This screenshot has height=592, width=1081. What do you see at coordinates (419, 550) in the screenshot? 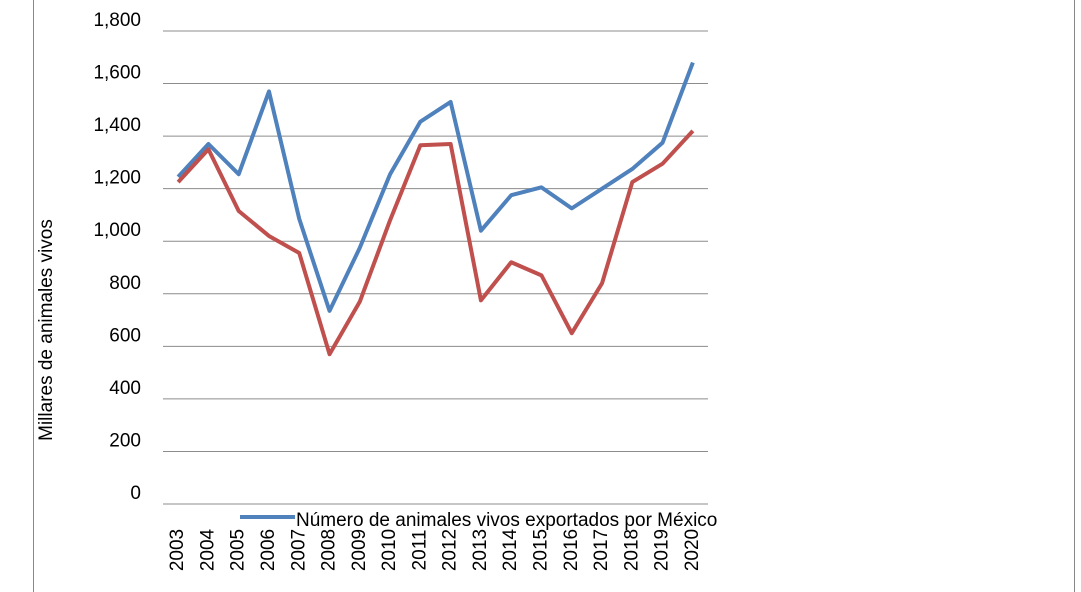
I see `x-tick-label: 2011` at bounding box center [419, 550].